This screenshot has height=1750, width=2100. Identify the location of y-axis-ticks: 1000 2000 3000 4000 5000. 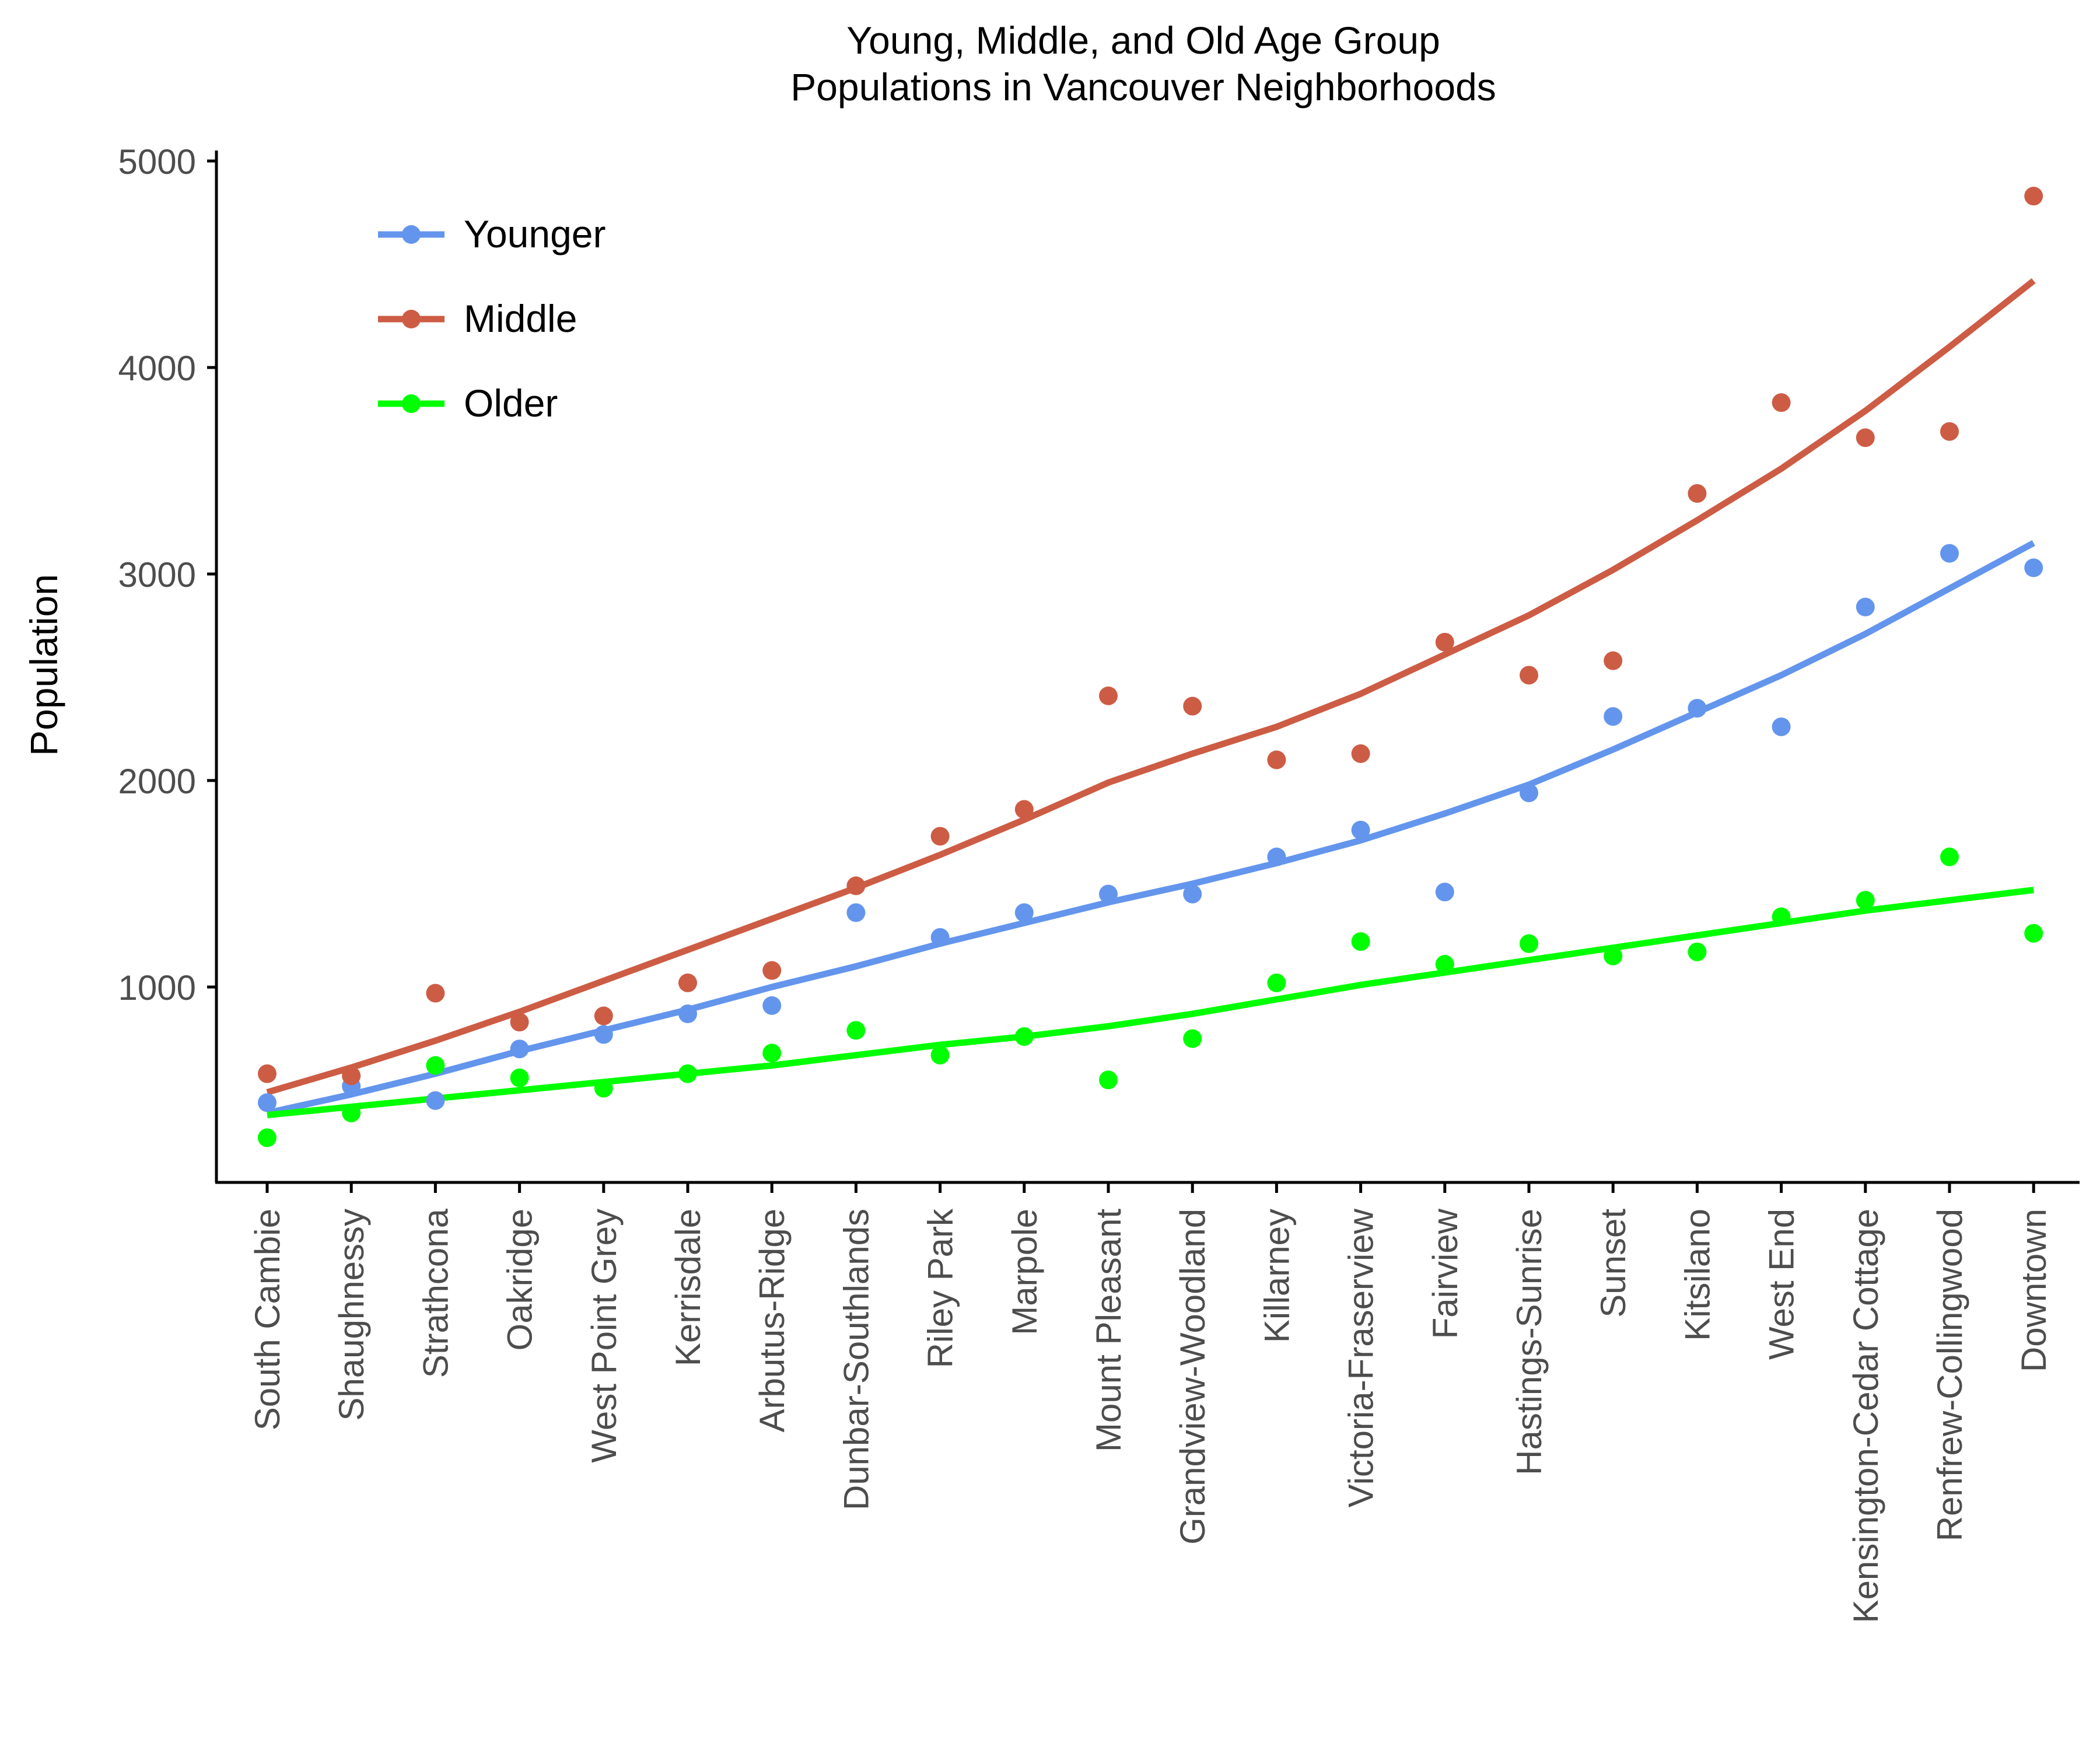
(167, 574).